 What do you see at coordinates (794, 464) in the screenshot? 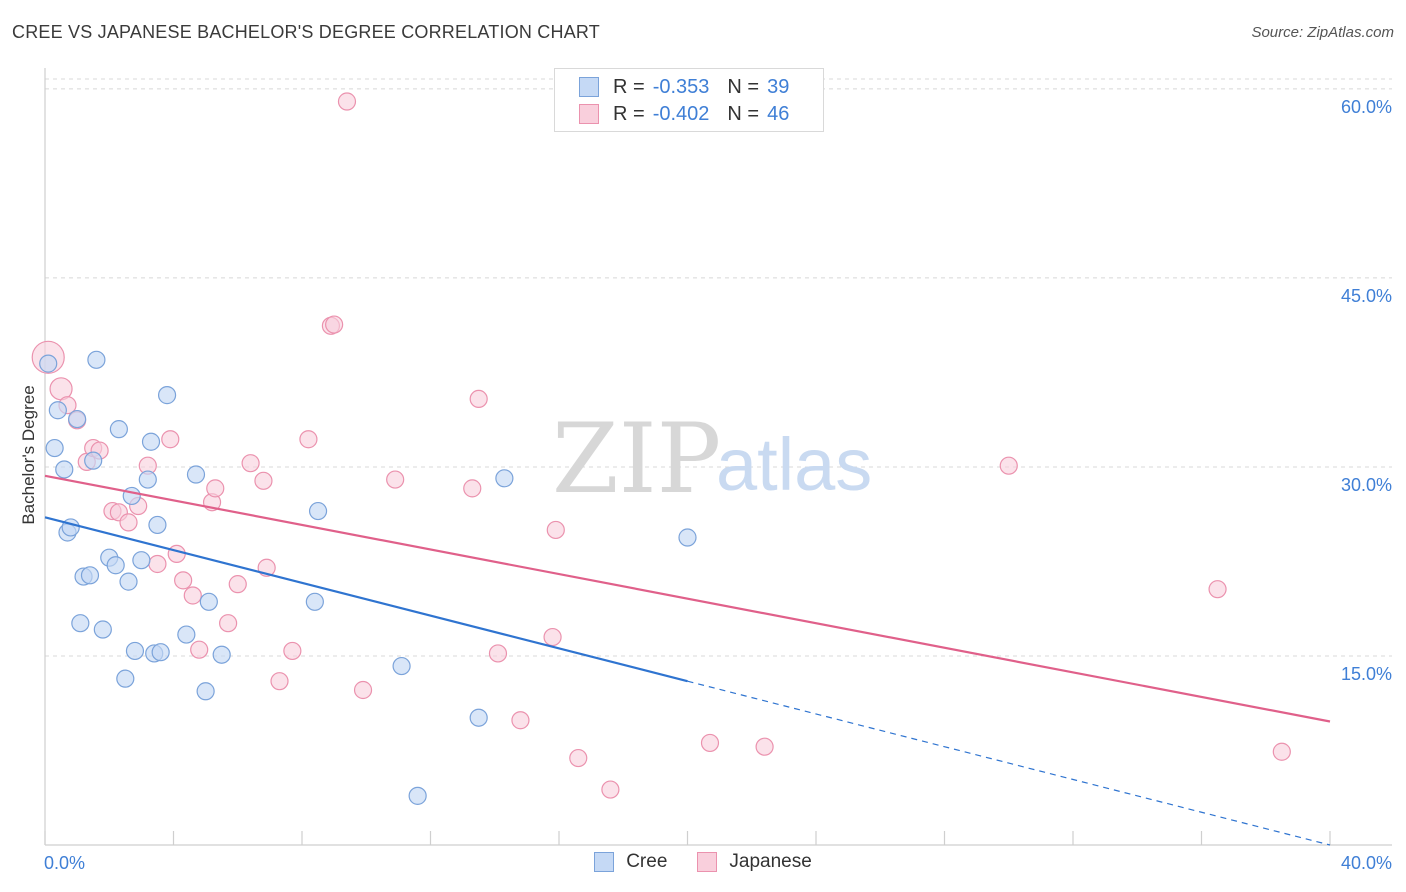
I see `watermark-atlas: atlas` at bounding box center [794, 464].